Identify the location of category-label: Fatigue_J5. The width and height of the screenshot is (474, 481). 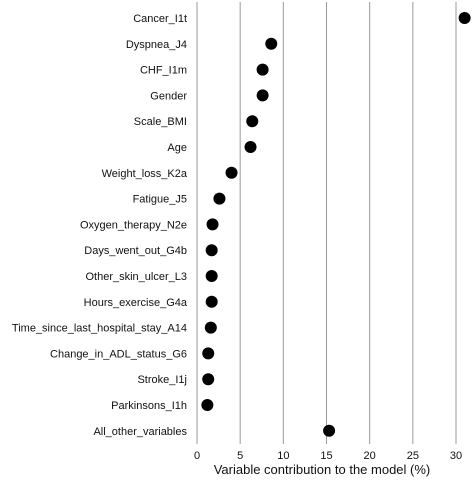
(160, 200).